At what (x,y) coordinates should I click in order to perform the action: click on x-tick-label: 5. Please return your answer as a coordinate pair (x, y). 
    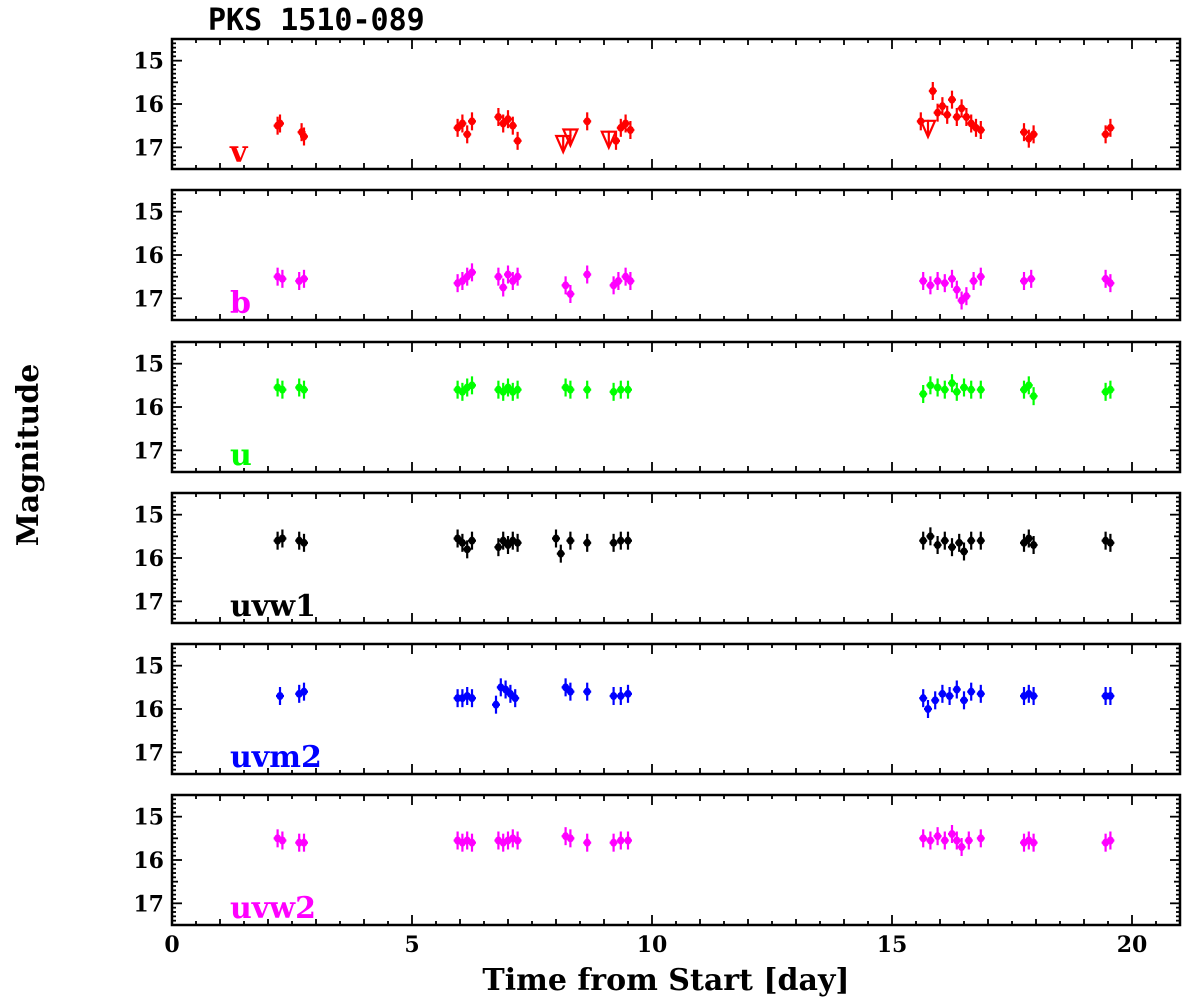
    Looking at the image, I should click on (411, 945).